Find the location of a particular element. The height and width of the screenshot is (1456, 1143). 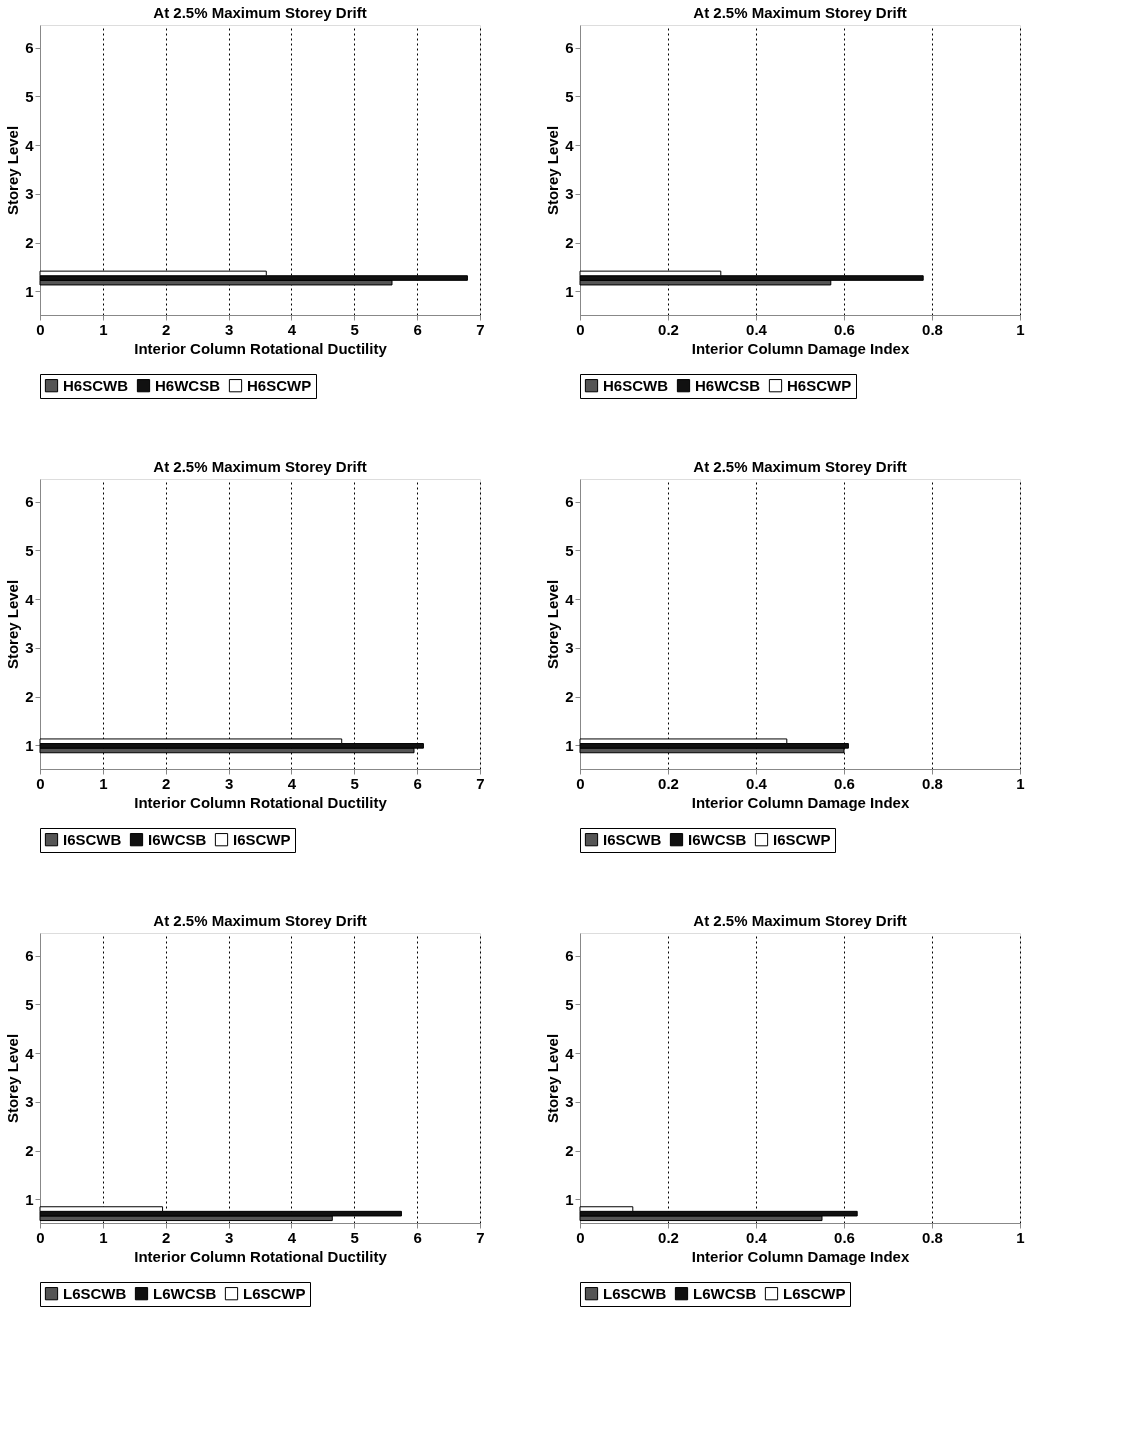

legend-label: I6SCWB is located at coordinates (92, 839).